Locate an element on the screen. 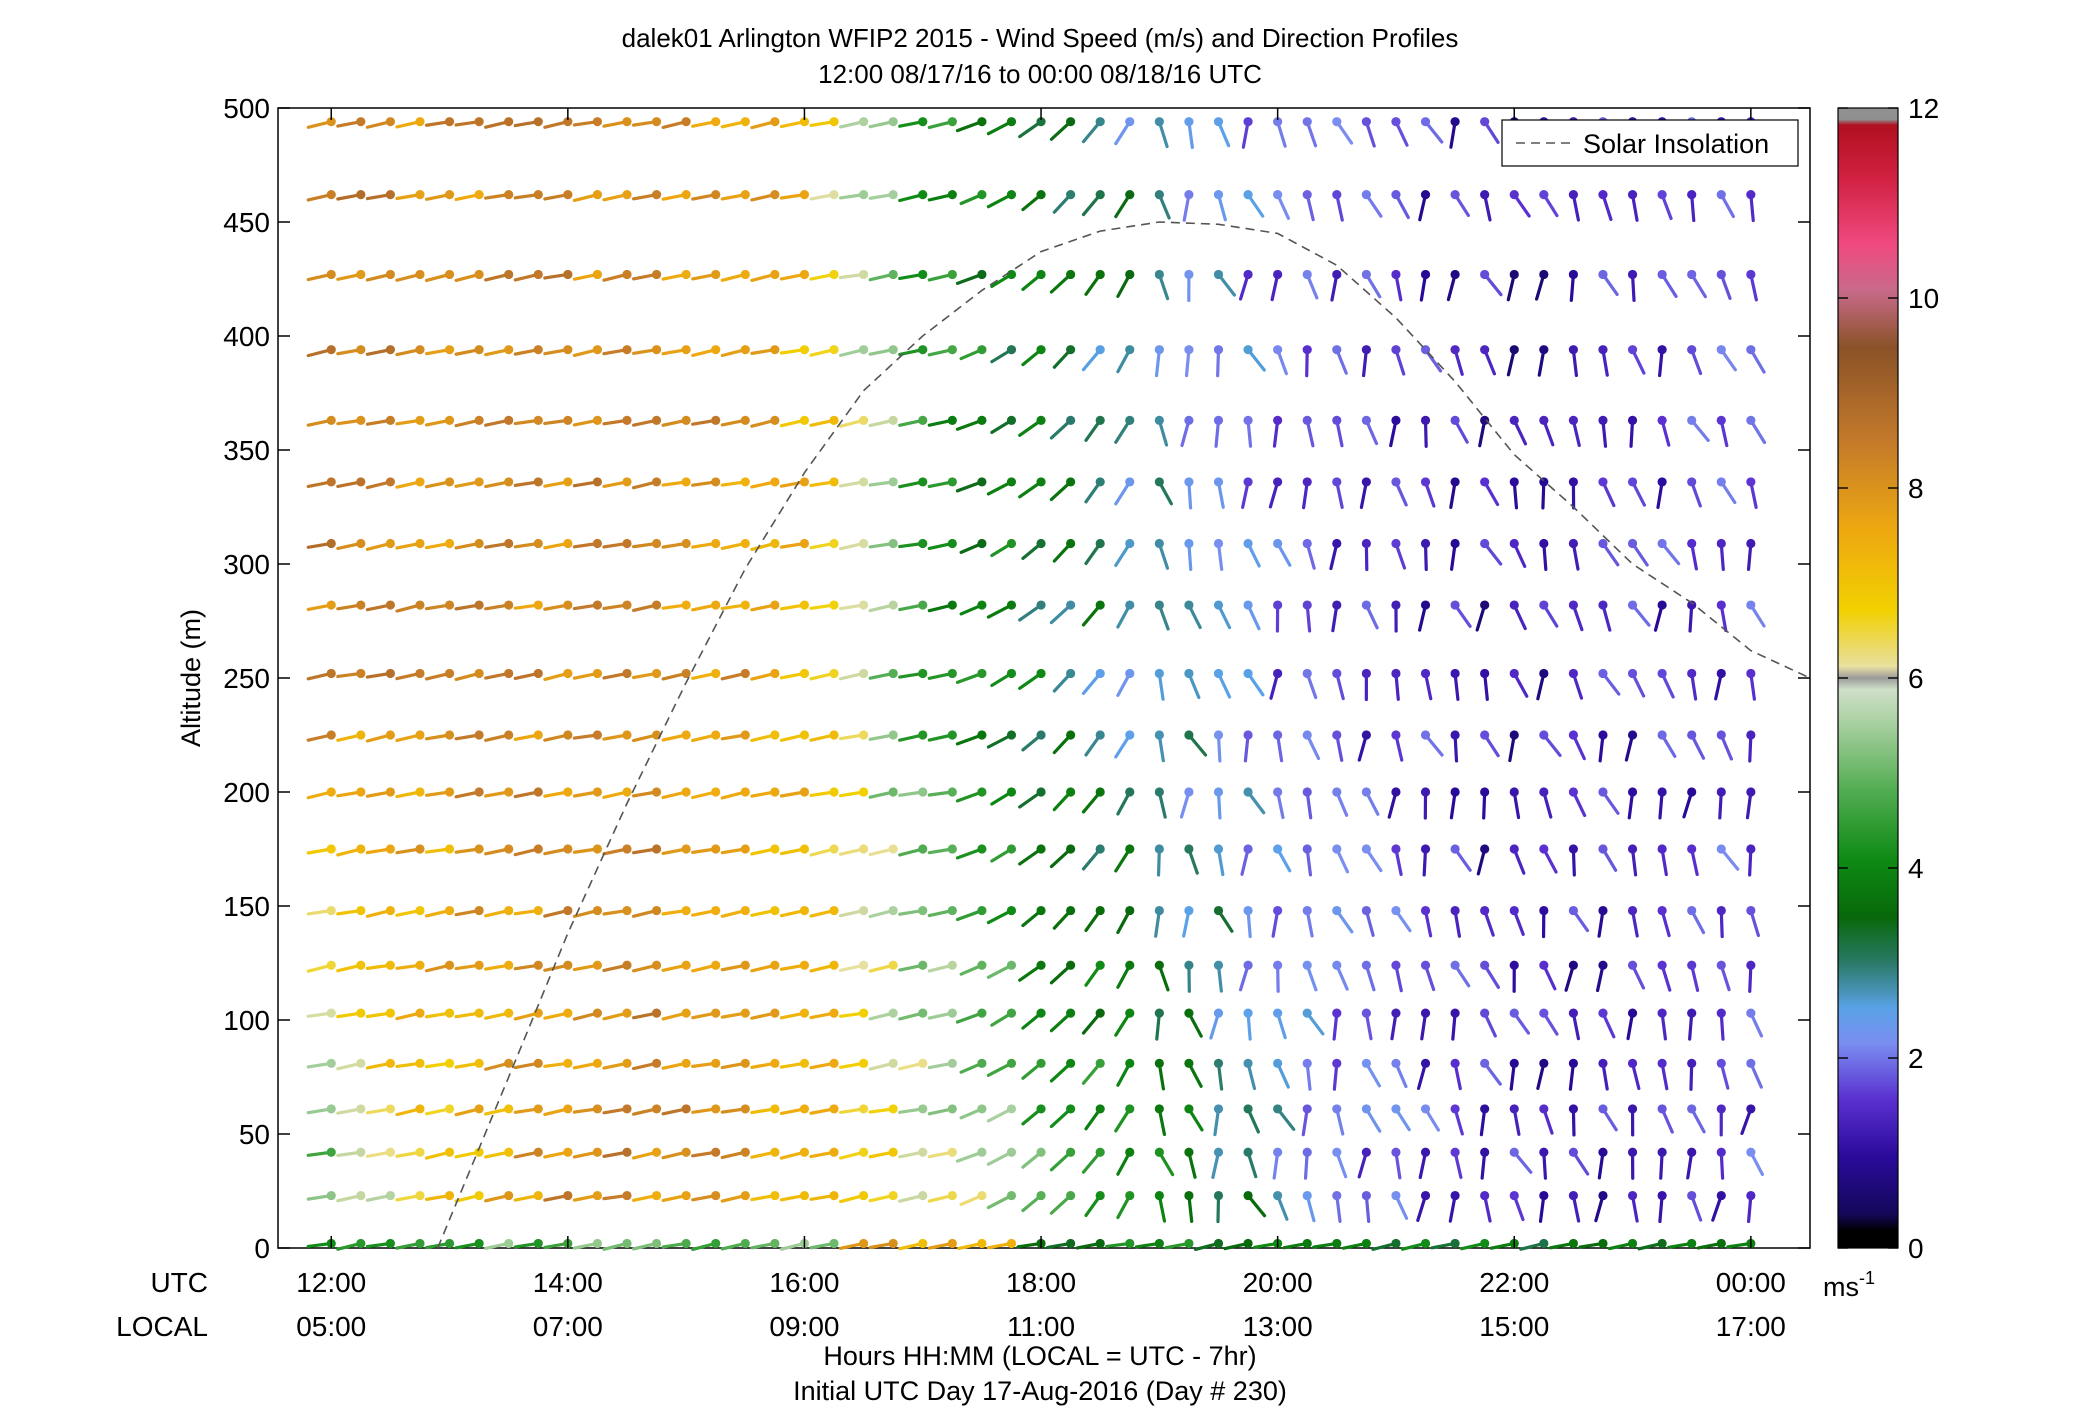 Image resolution: width=2098 pixels, height=1425 pixels. y-tick-label: 500 is located at coordinates (246, 108).